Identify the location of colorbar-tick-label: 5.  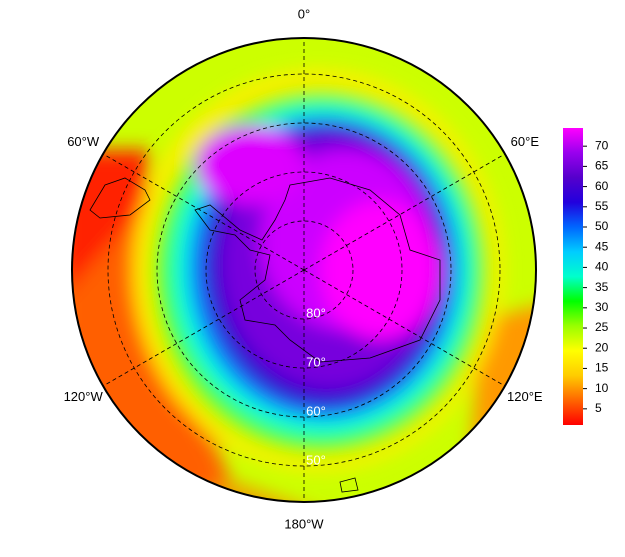
(598, 408).